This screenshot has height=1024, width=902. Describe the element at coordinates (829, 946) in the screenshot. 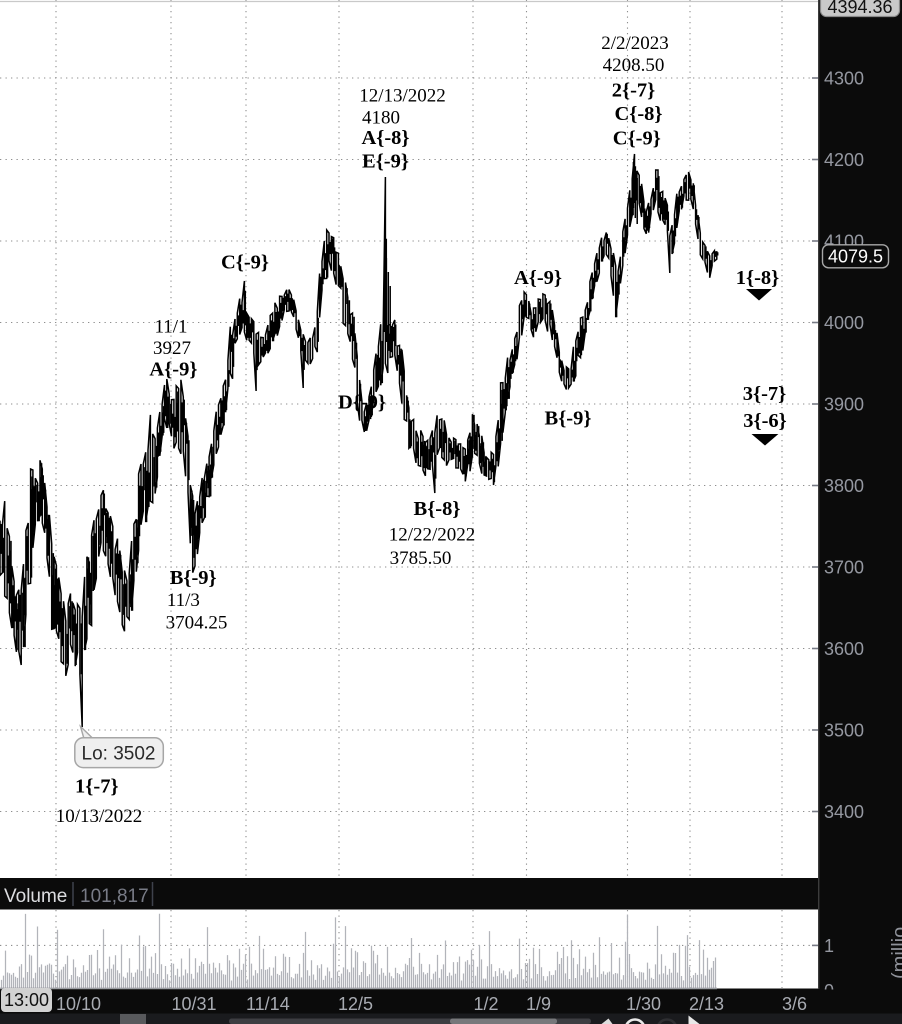

I see `svg-text: 1` at that location.